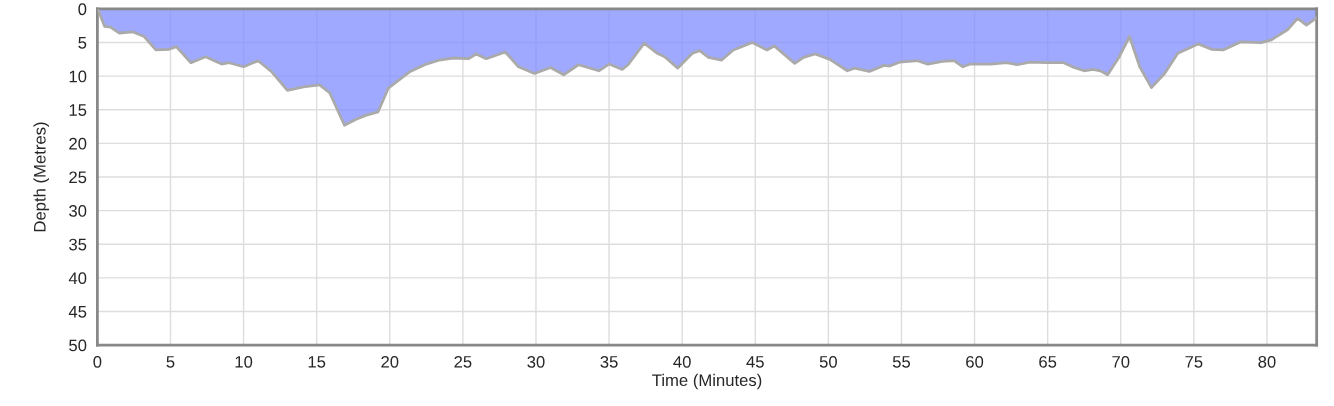 This screenshot has height=406, width=1334. Describe the element at coordinates (78, 177) in the screenshot. I see `y-tick-label: 25` at that location.